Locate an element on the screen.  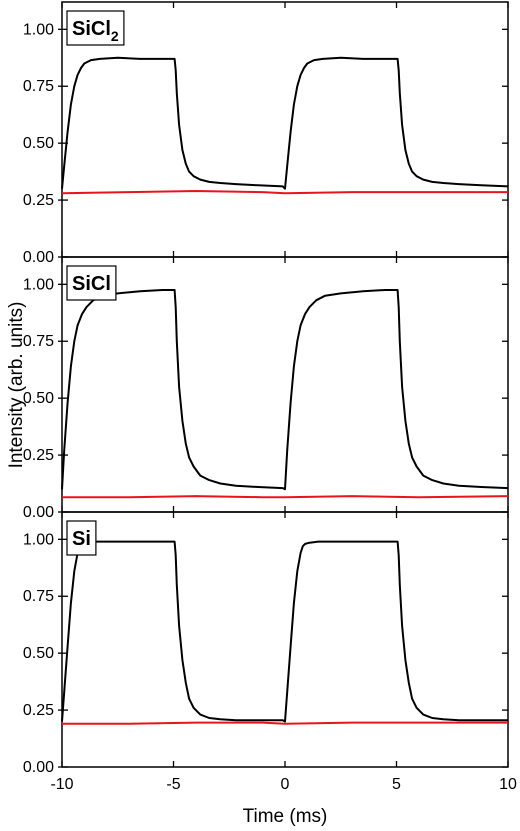
y-axis-title: Intensity (arb. units) is located at coordinates (16, 385).